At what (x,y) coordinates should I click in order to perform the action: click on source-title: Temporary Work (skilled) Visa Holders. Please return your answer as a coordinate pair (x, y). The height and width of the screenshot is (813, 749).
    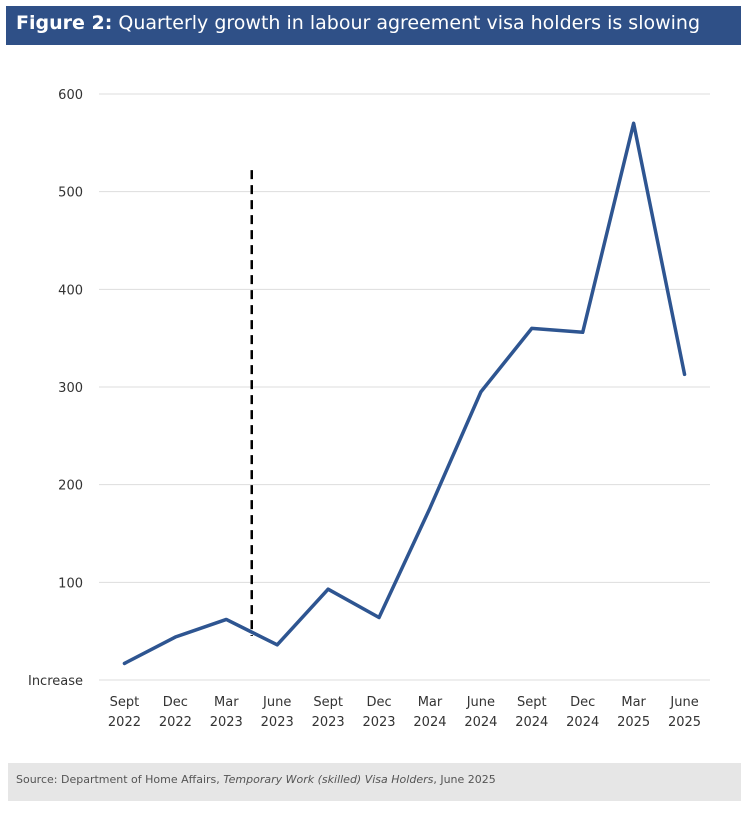
    Looking at the image, I should click on (328, 779).